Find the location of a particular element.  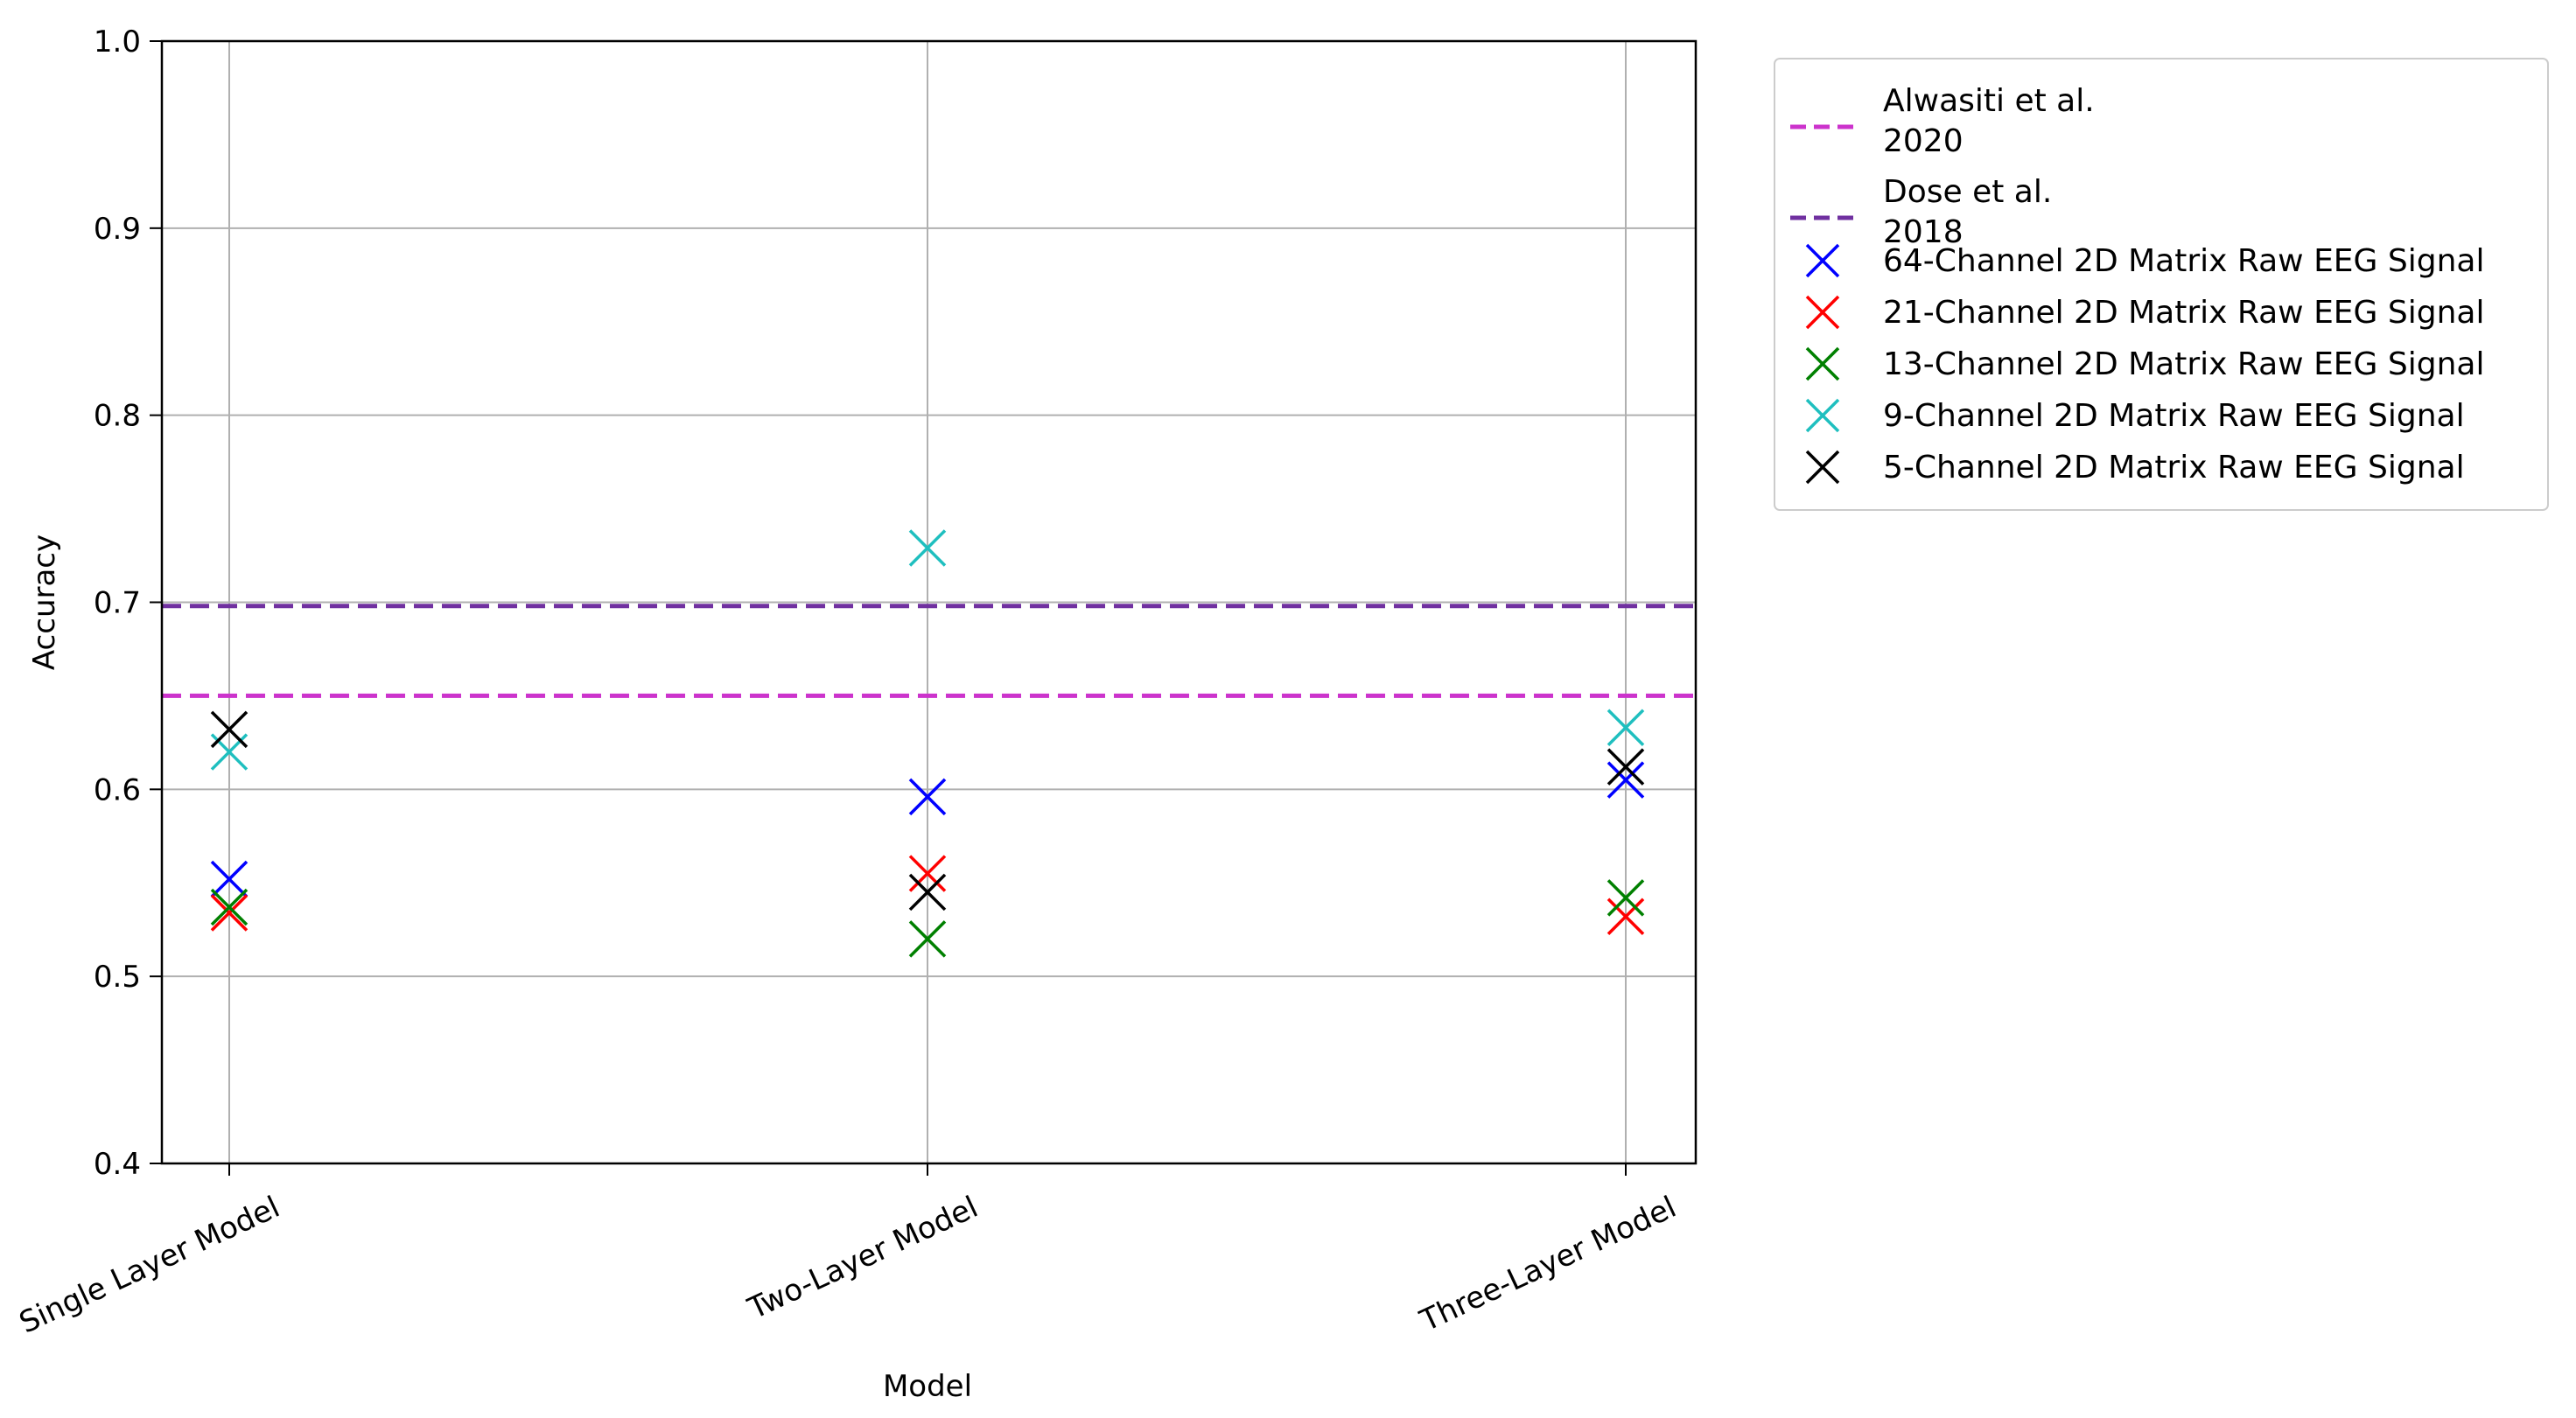

y-tick-label: 0.7 is located at coordinates (117, 603).